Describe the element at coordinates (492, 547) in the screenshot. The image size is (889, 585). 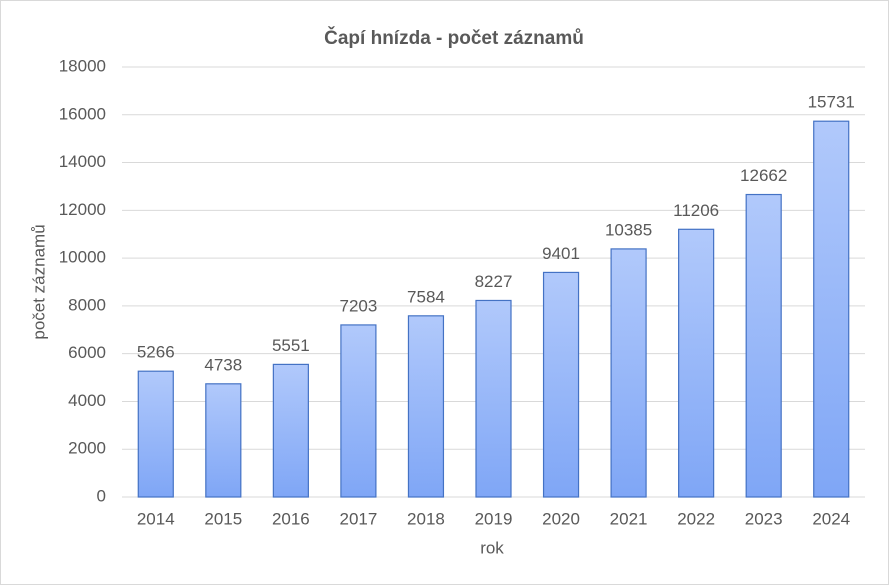
I see `x-axis-label: rok` at that location.